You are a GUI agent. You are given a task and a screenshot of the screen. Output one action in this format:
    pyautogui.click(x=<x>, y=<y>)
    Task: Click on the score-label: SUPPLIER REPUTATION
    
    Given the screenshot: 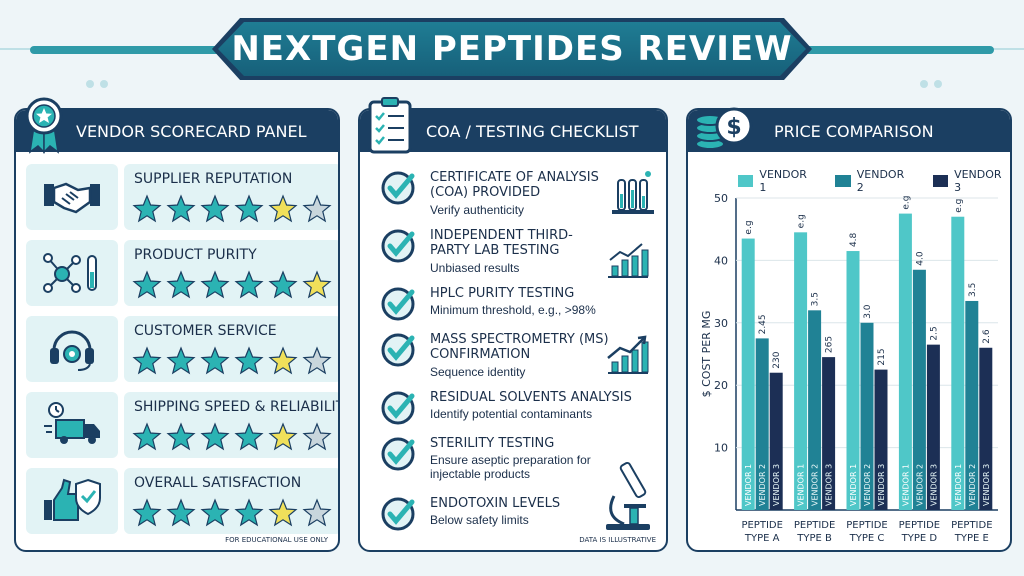 What is the action you would take?
    pyautogui.click(x=213, y=179)
    